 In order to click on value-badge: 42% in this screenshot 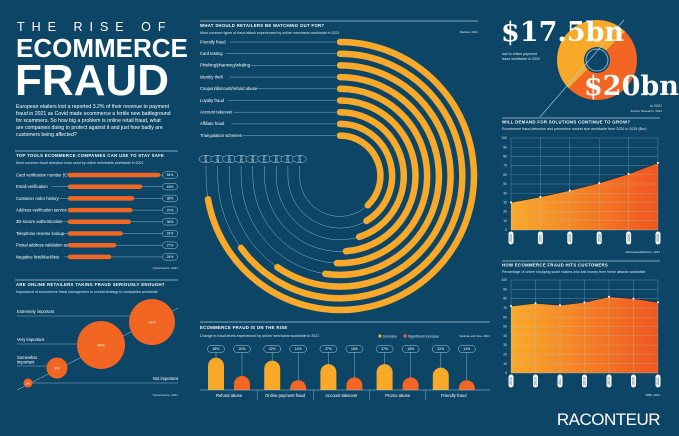, I will do `click(272, 349)`.